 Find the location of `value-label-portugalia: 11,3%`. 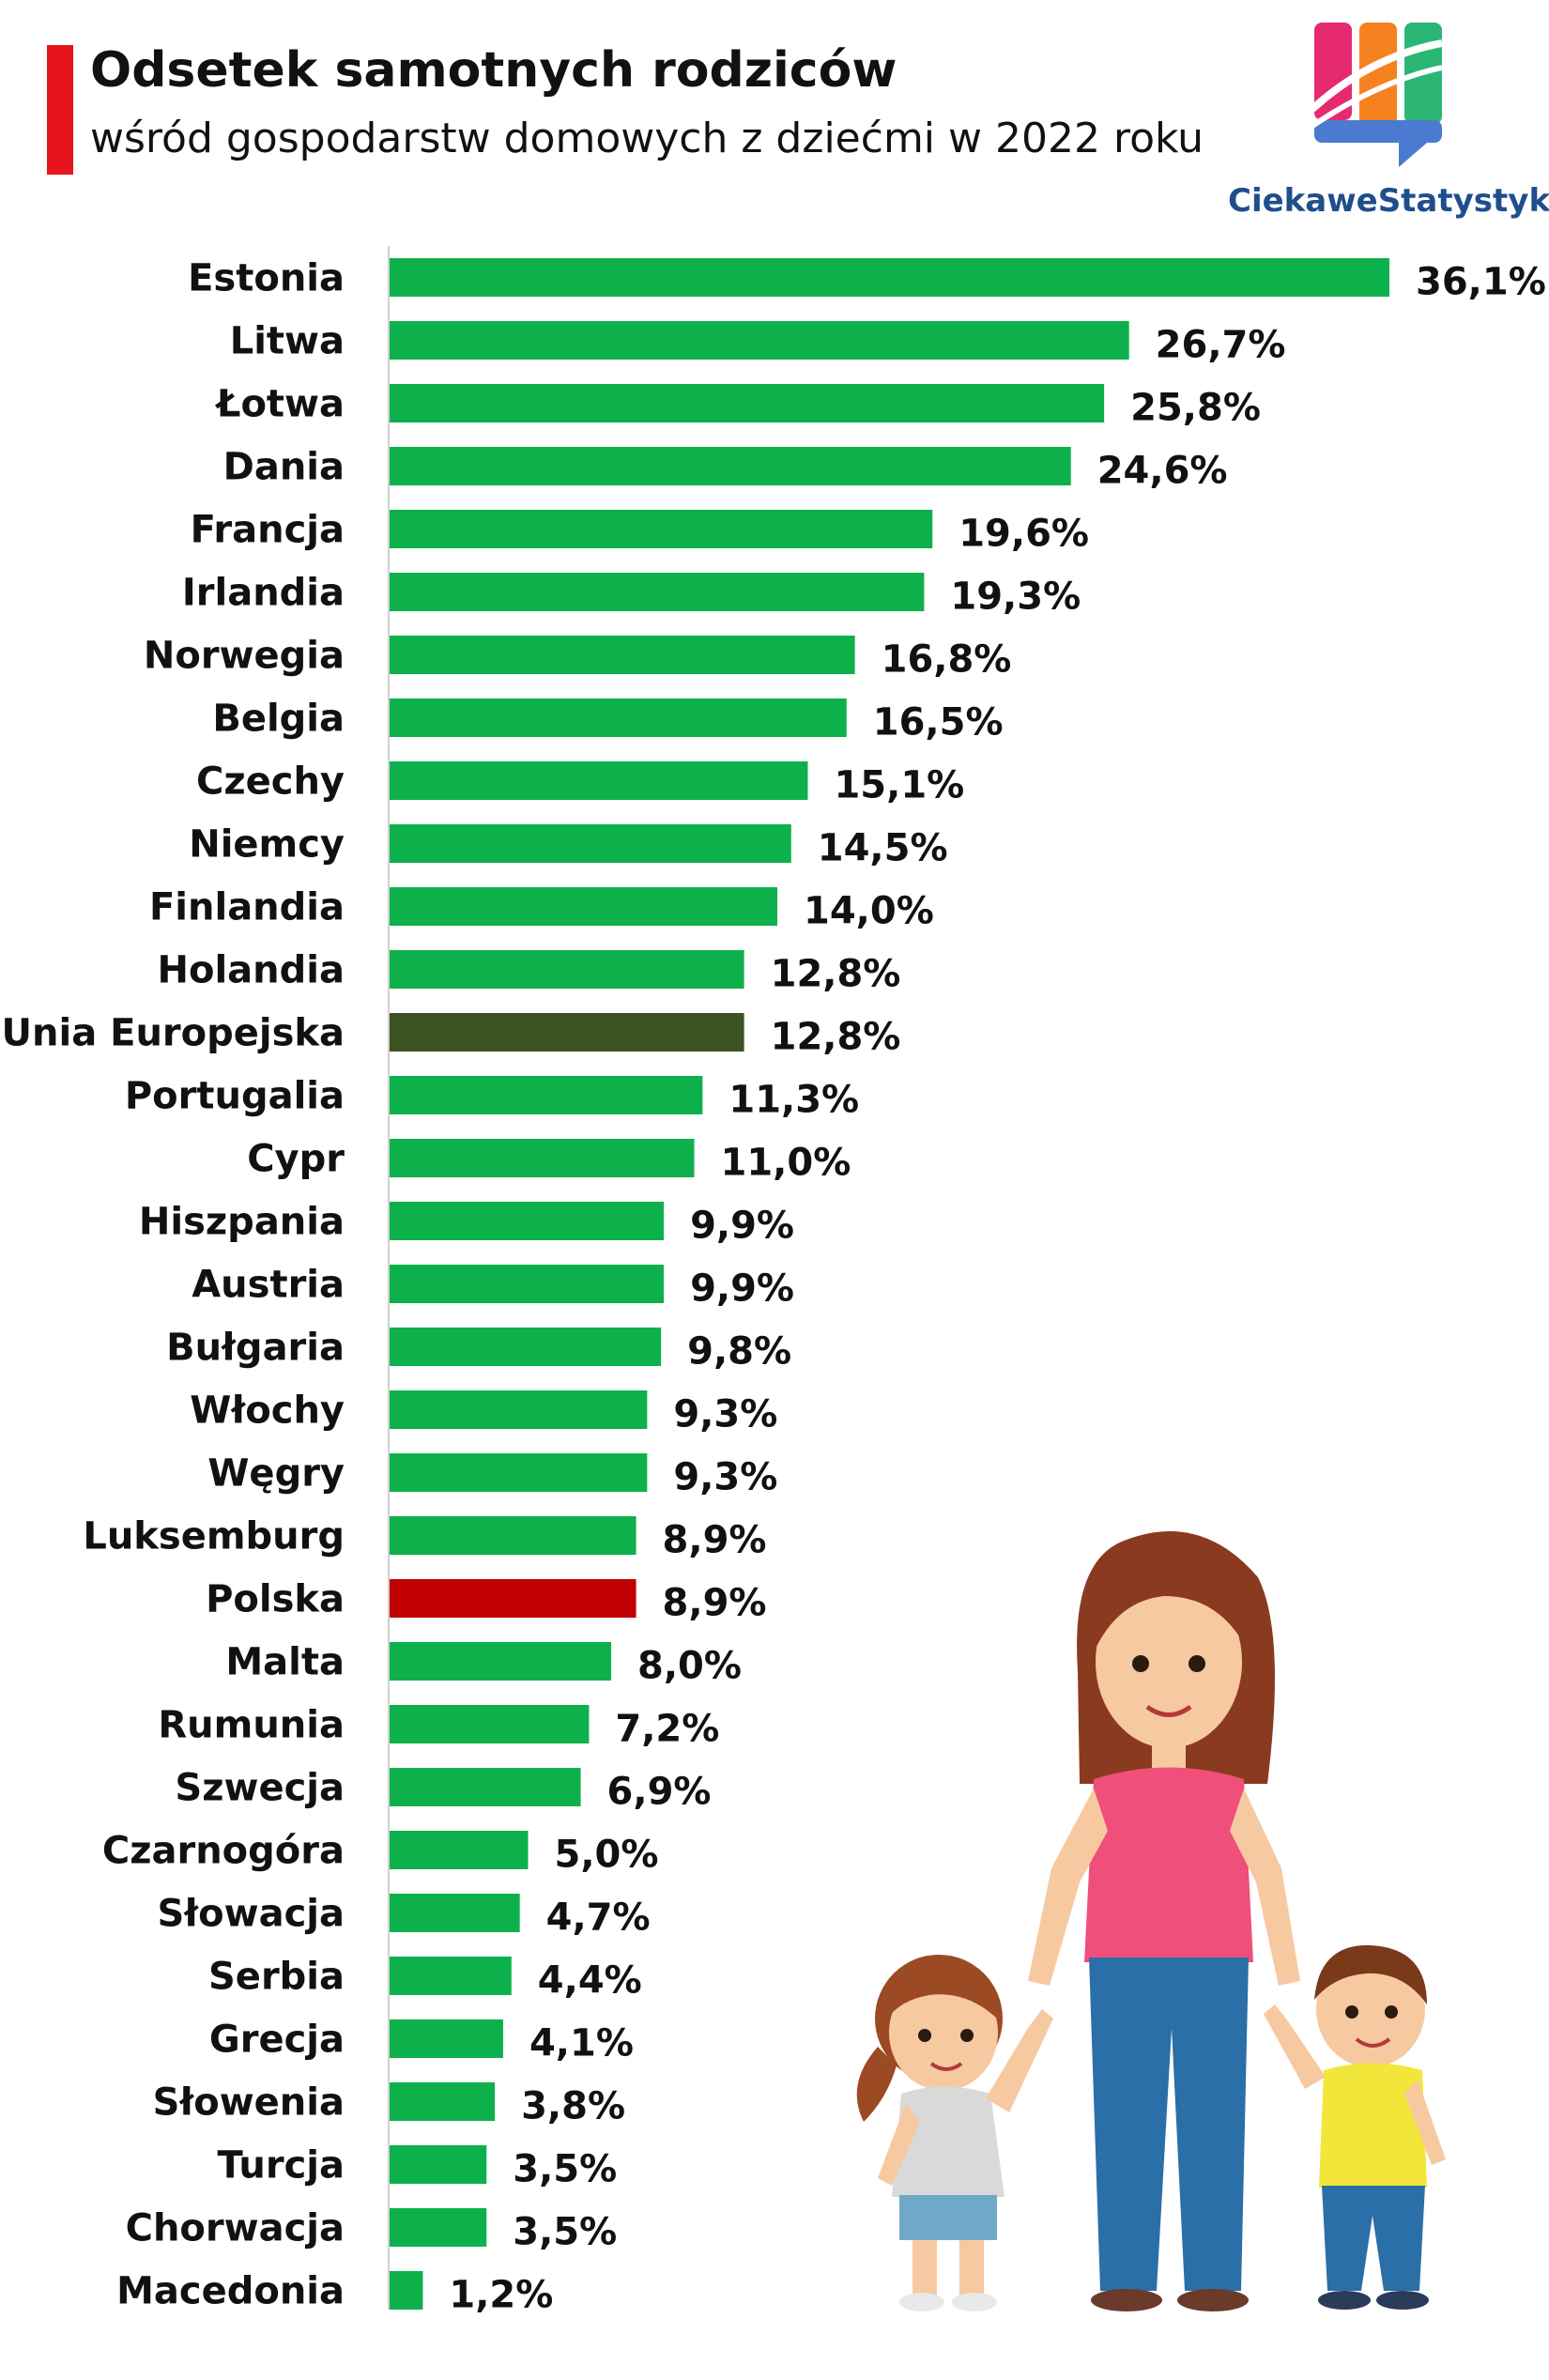

value-label-portugalia: 11,3% is located at coordinates (793, 1100).